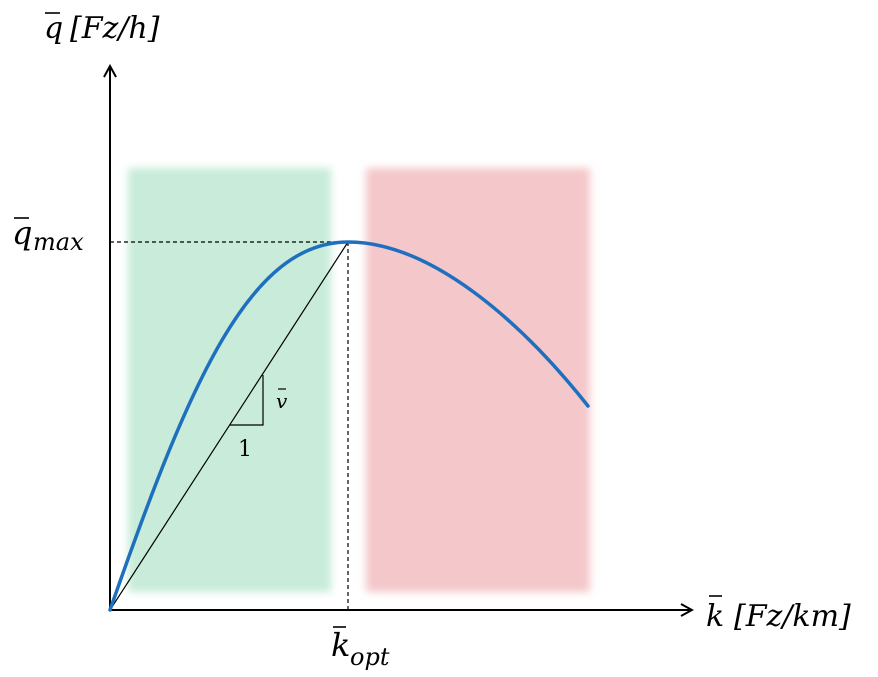 Image resolution: width=878 pixels, height=677 pixels. What do you see at coordinates (247, 400) in the screenshot?
I see `slope-triangle` at bounding box center [247, 400].